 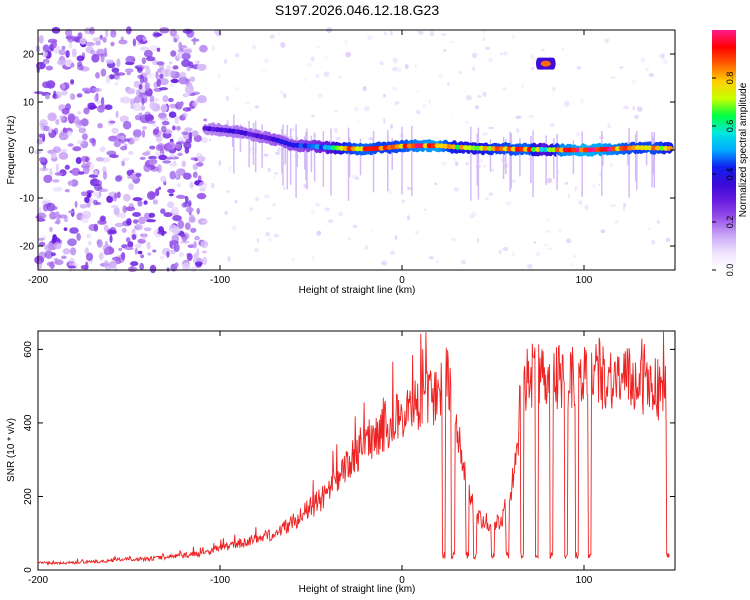 I want to click on colorbar-ticks: 0.0 0.2 0.4 0.6 0.8, so click(x=723, y=174).